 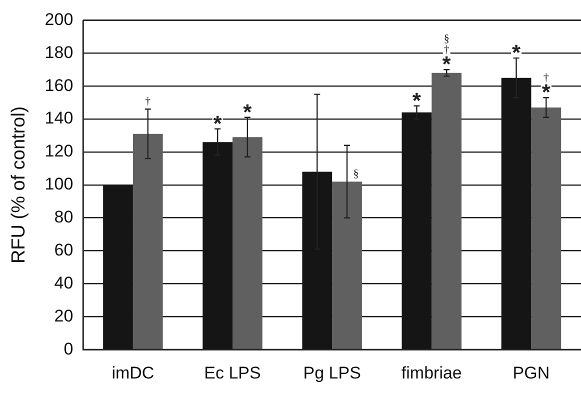 I want to click on y-axis-title: RFU (% of control), so click(x=19, y=185).